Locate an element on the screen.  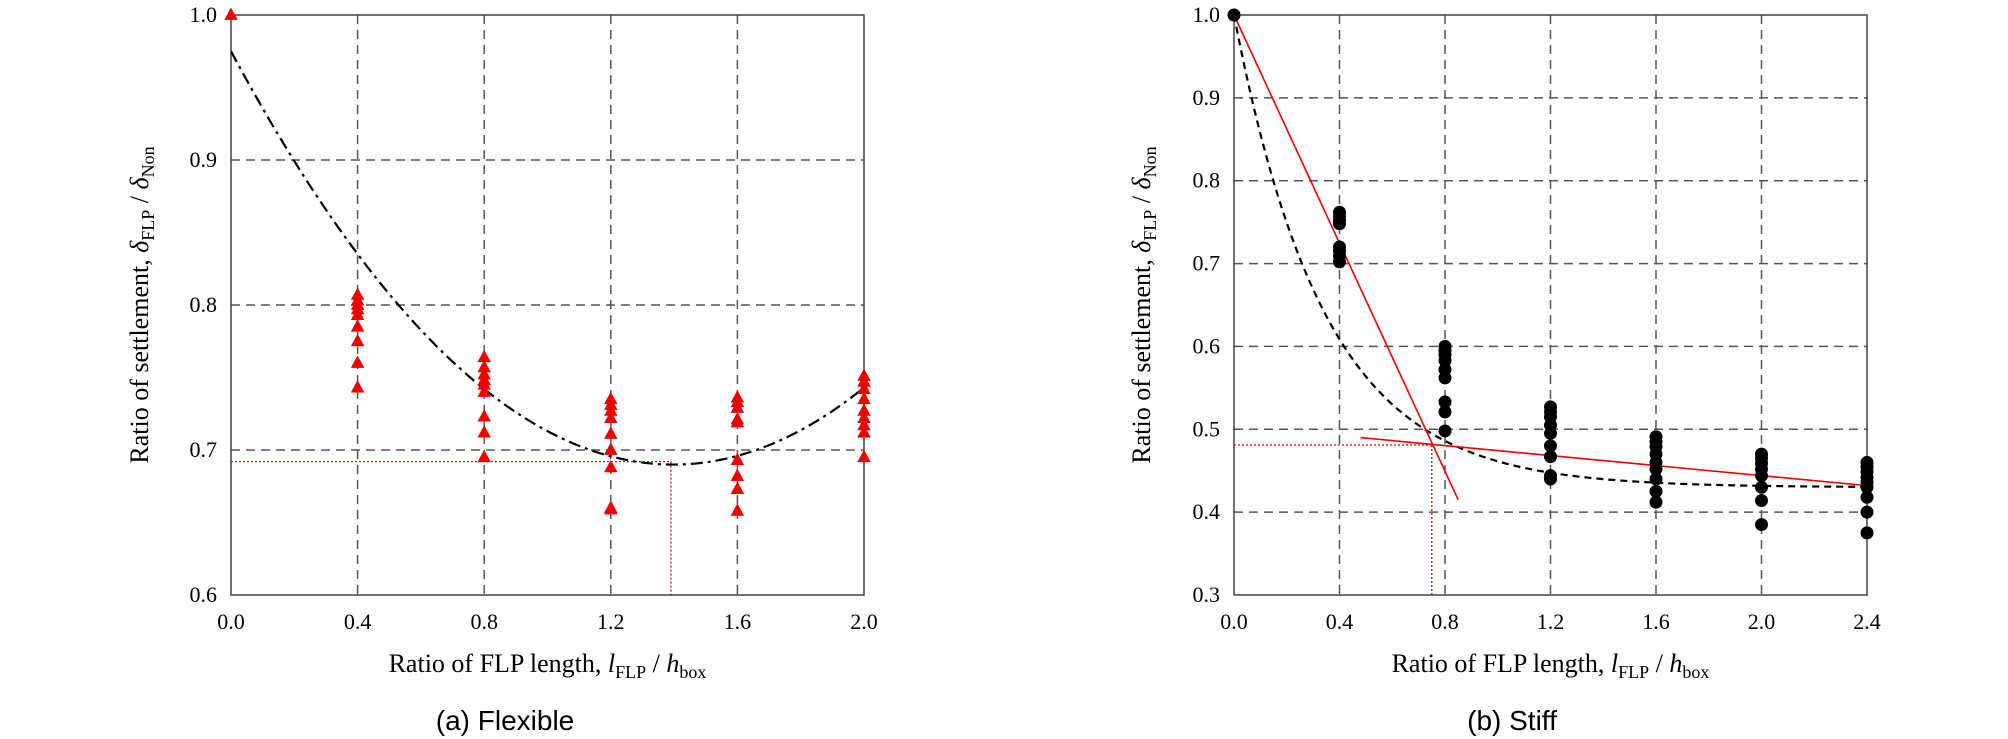
x-tick-label: 2.4 is located at coordinates (1867, 621).